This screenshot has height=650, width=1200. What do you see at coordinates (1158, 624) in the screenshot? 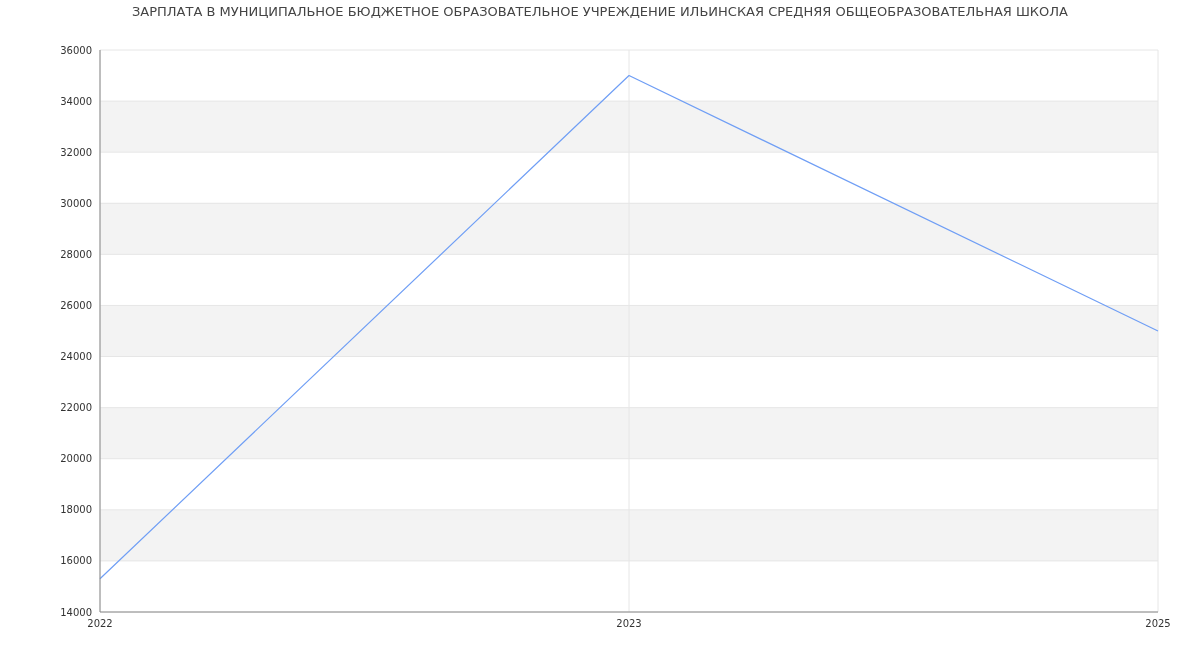
I see `x-tick-label: 2025` at bounding box center [1158, 624].